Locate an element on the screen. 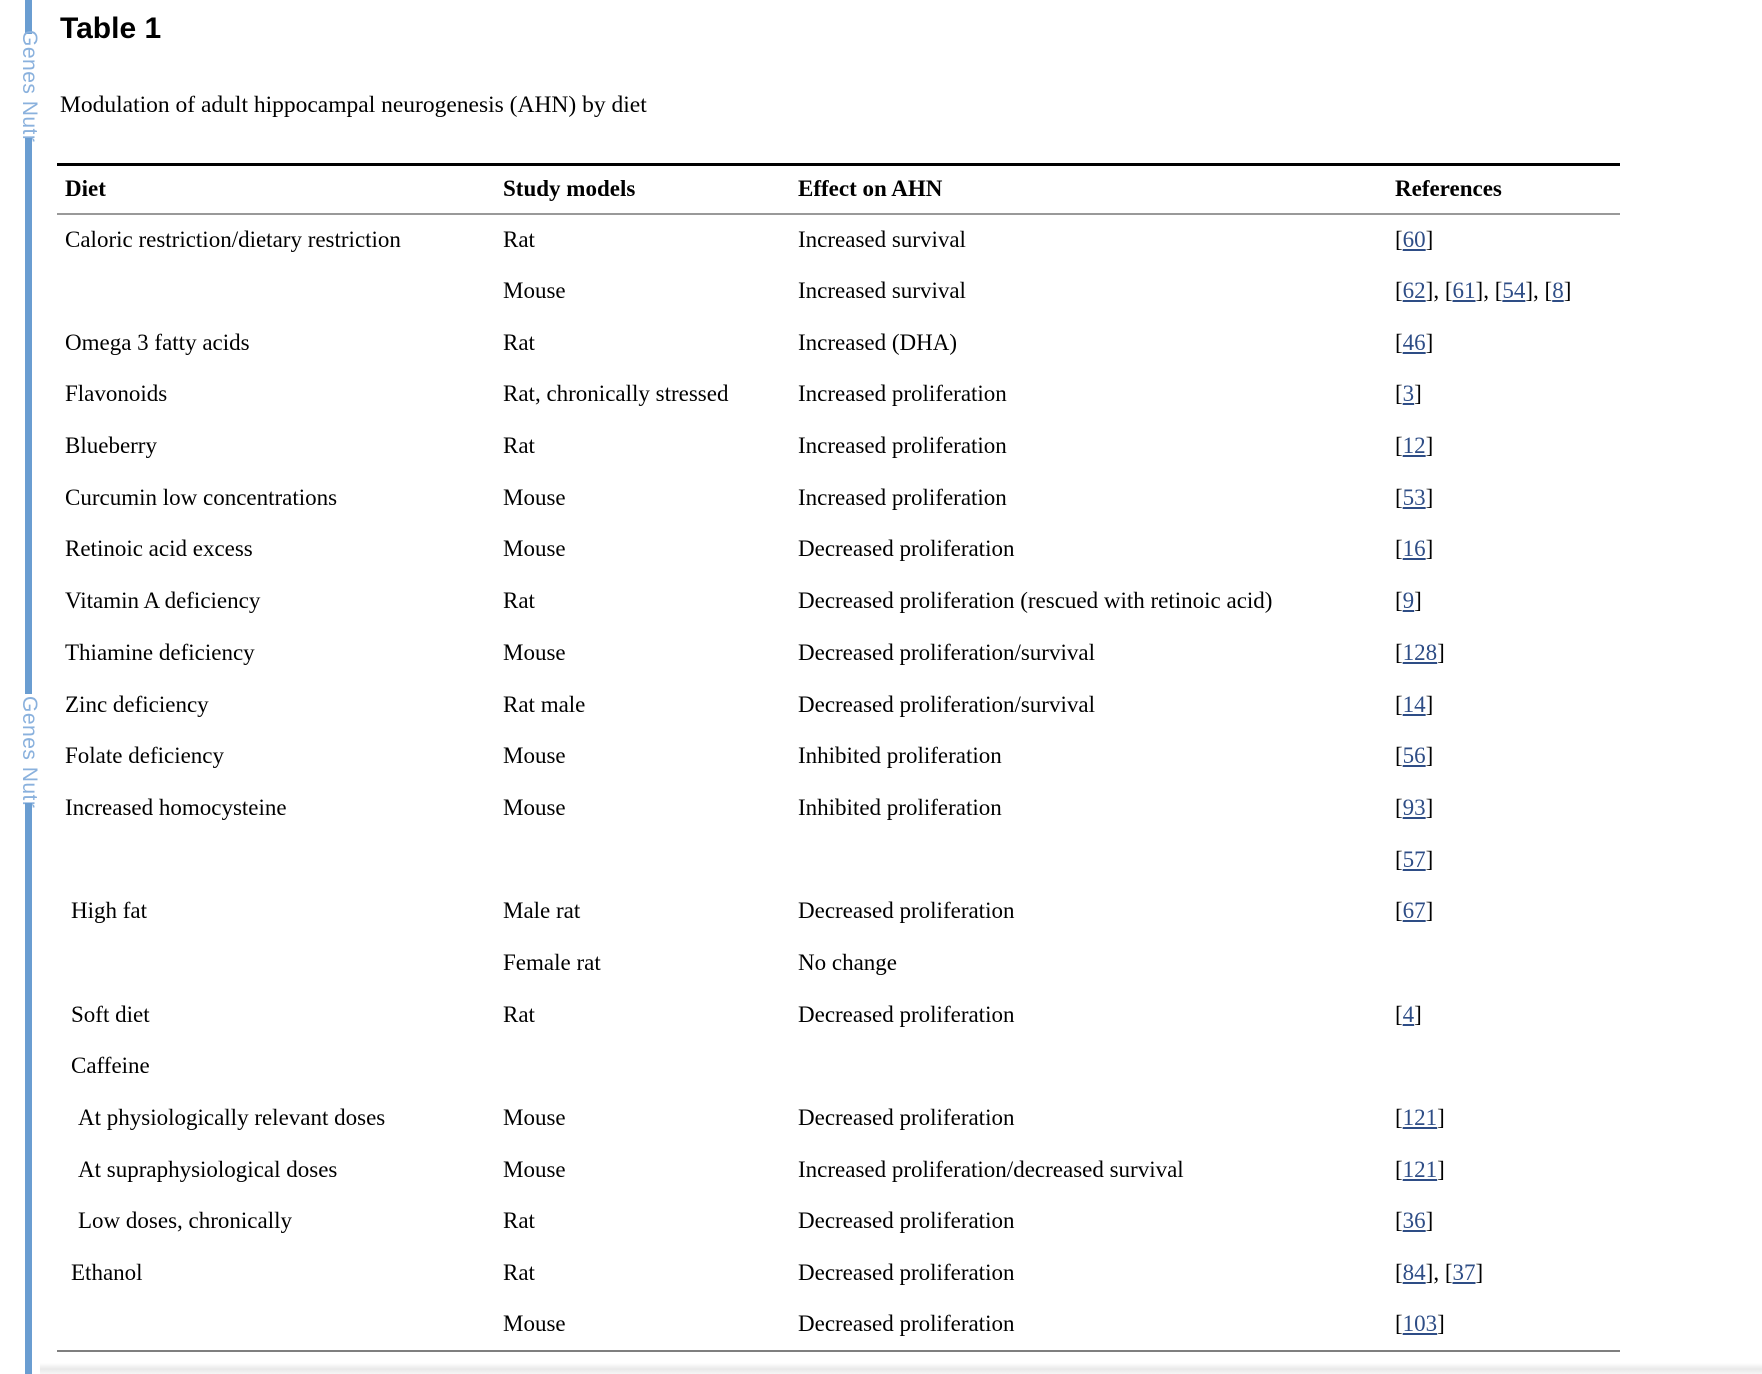 The image size is (1762, 1374). sidebar-rule-middle is located at coordinates (28, 416).